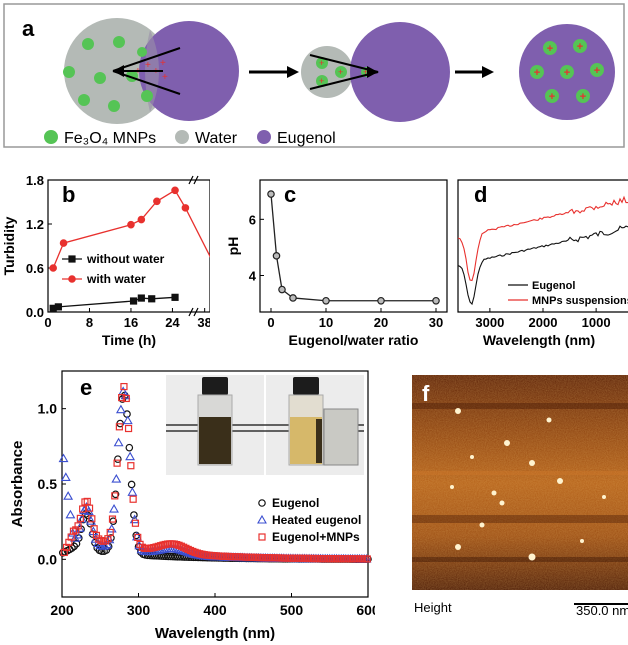 Image resolution: width=628 pixels, height=645 pixels. I want to click on axis-break-bottom, so click(193, 312).